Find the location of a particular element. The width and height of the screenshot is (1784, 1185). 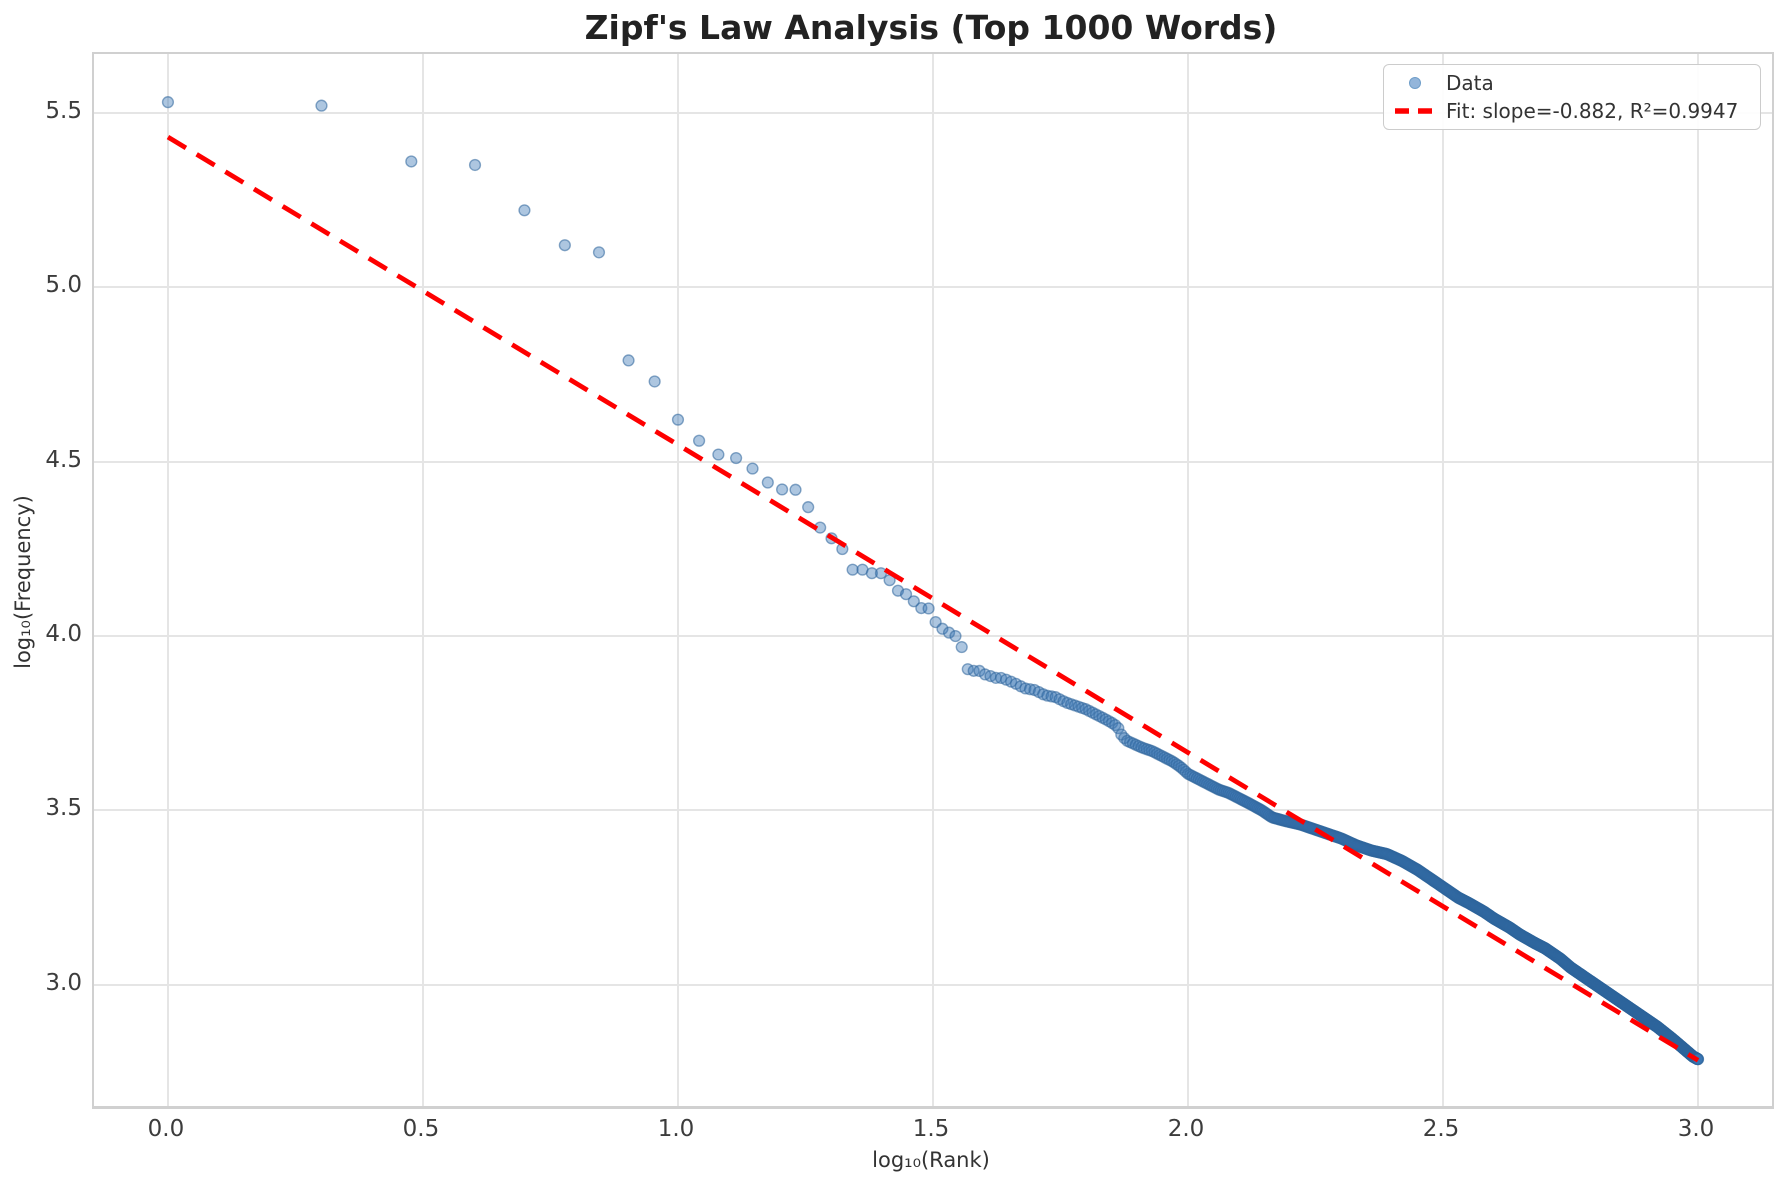

chart-title: Zipf's Law Analysis (Top 1000 Words) is located at coordinates (931, 27).